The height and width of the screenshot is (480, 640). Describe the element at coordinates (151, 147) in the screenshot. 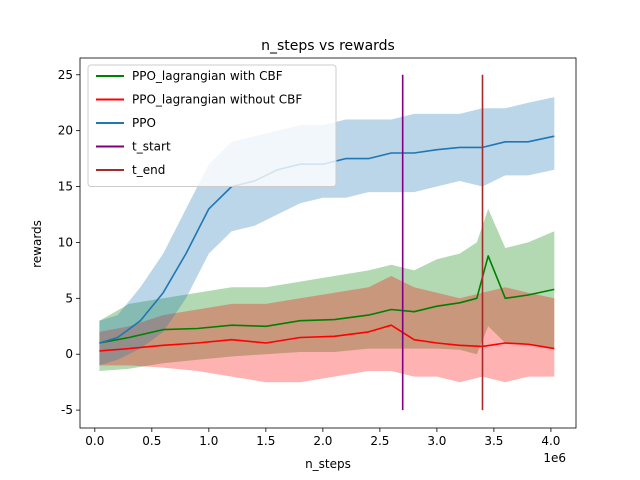

I see `legend-label: t_start` at that location.